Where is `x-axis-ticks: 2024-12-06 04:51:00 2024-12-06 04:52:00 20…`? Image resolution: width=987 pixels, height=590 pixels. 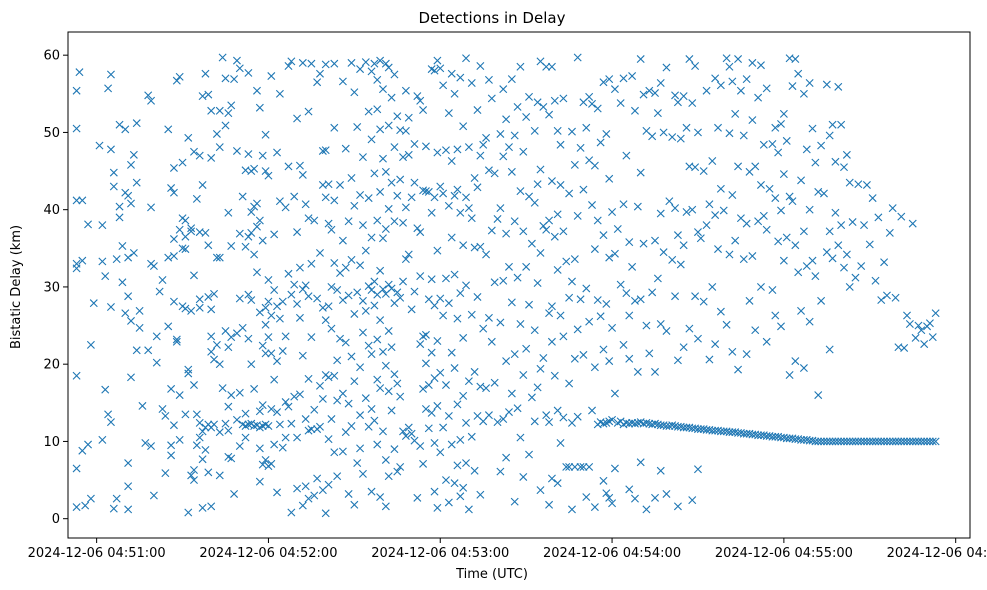
x-axis-ticks: 2024-12-06 04:51:00 2024-12-06 04:52:00 20… is located at coordinates (507, 549).